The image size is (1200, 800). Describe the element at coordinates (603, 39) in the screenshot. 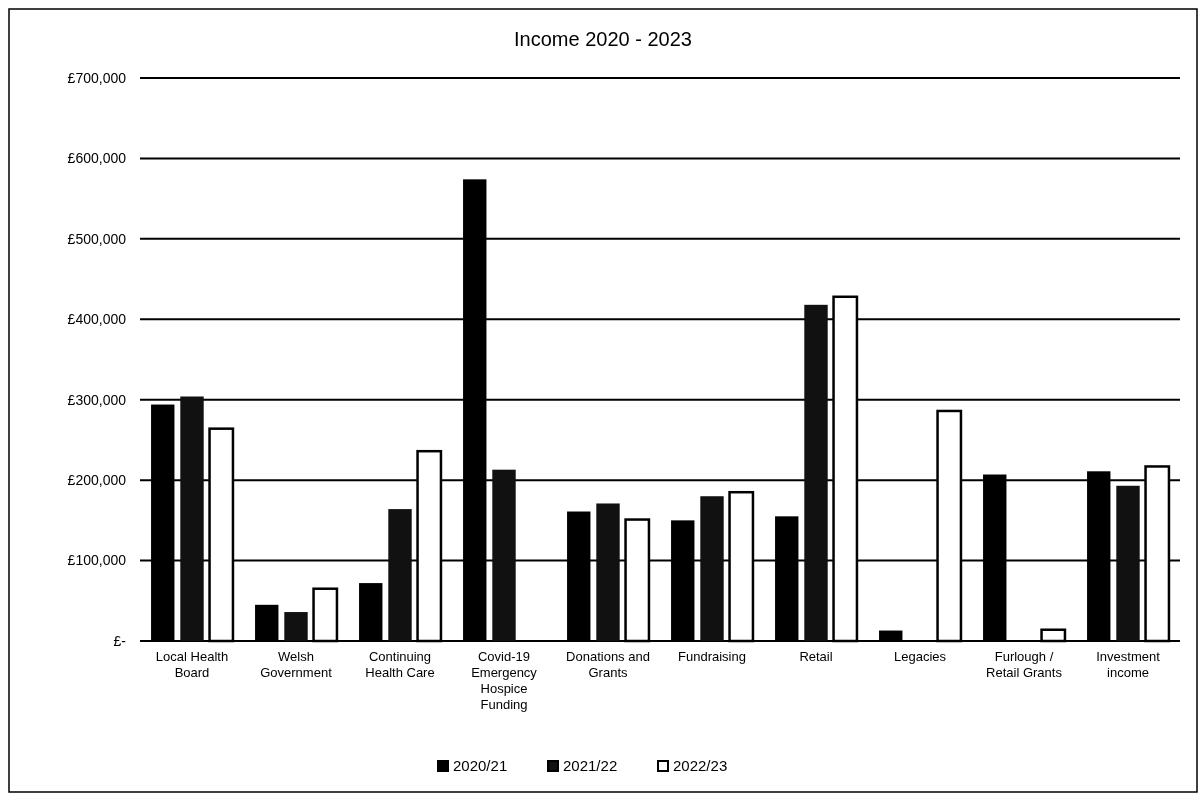

I see `chart-title: Income 2020 - 2023` at that location.